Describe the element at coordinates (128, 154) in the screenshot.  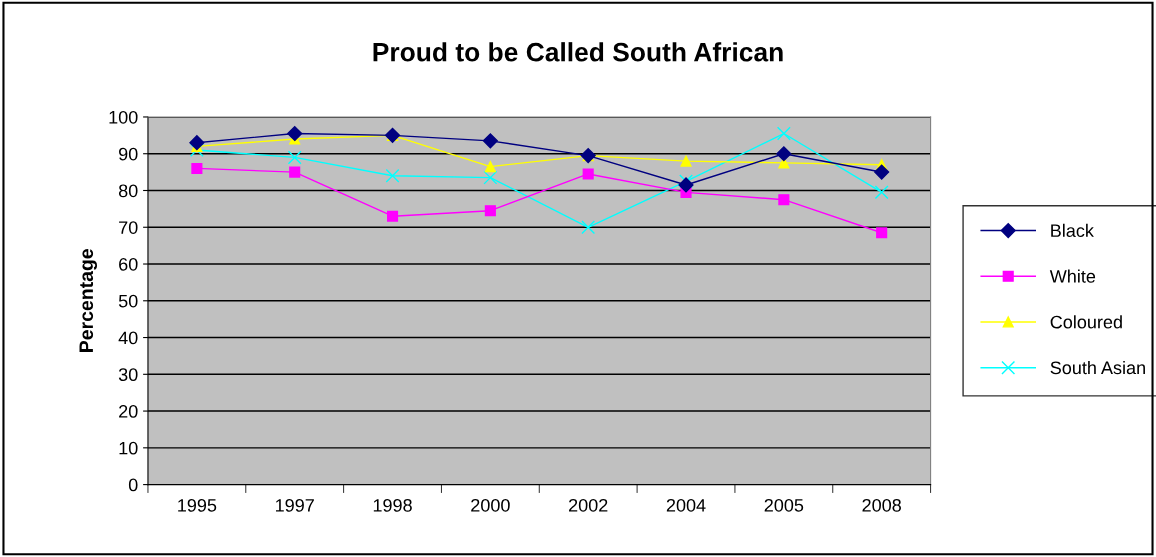
I see `y-tick-label: 90` at that location.